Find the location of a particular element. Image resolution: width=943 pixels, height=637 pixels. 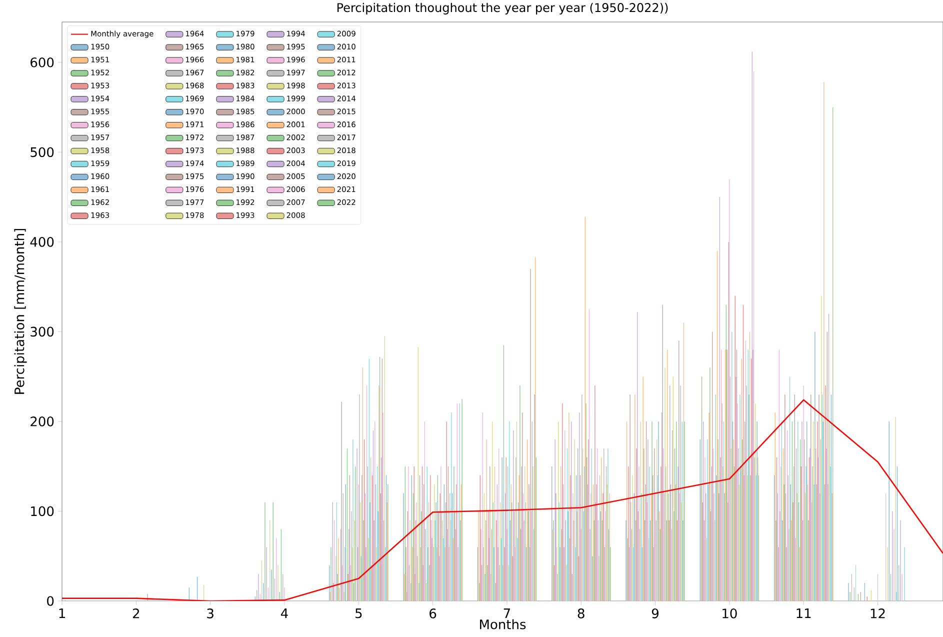

x-tick-label: 11 is located at coordinates (803, 613).